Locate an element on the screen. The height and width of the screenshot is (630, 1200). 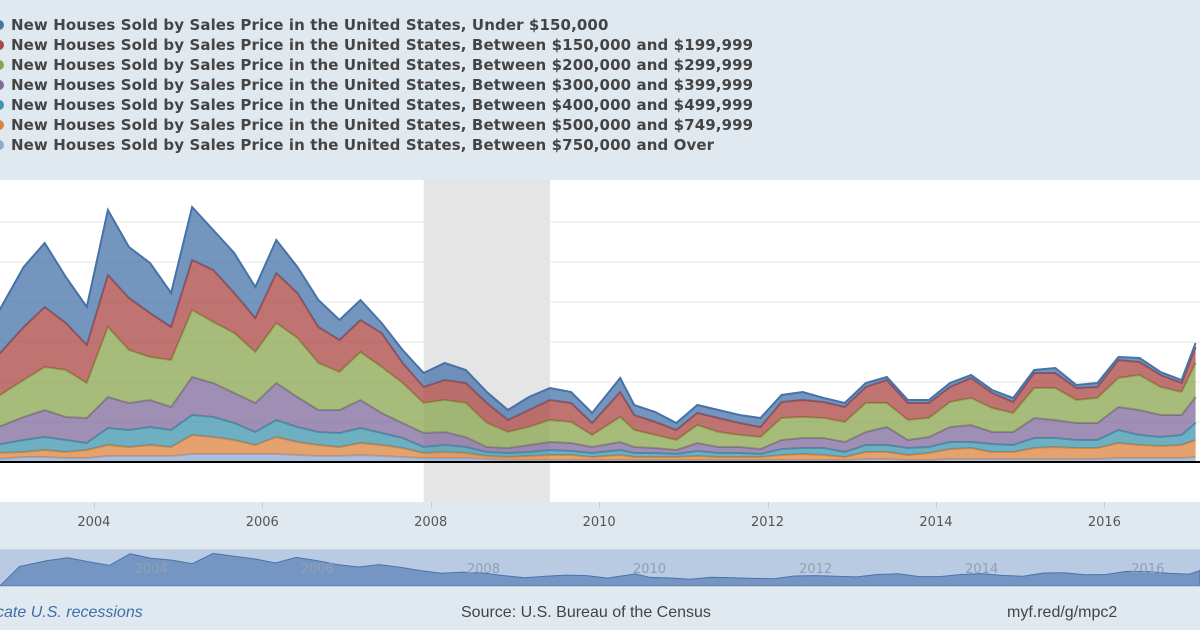
source-text: Source: U.S. Bureau of the Census is located at coordinates (586, 612).